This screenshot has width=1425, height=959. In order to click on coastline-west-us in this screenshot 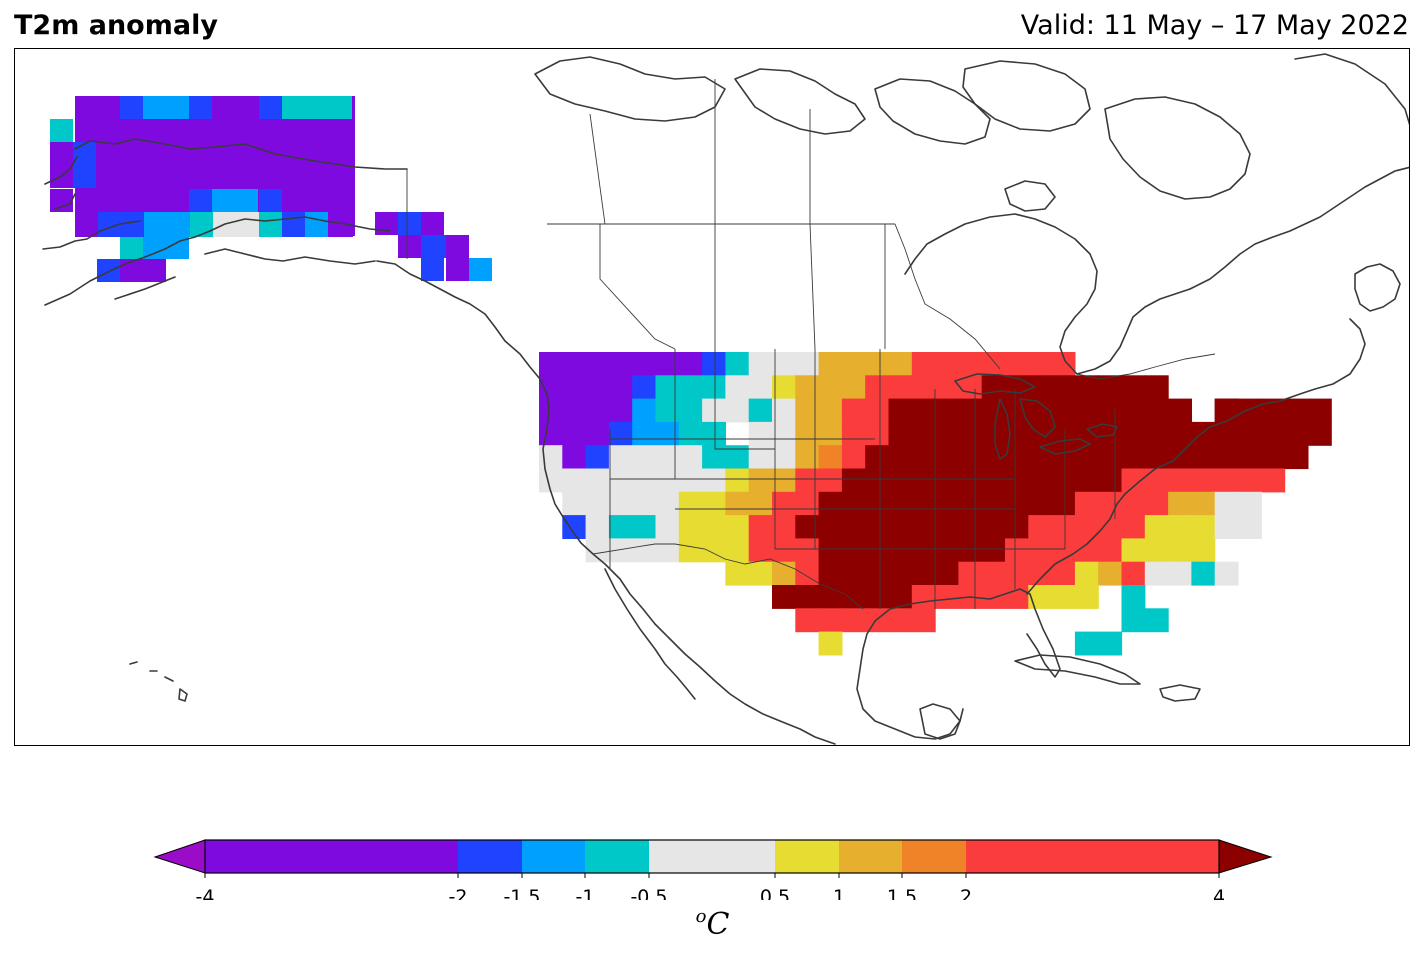, I will do `click(689, 569)`.